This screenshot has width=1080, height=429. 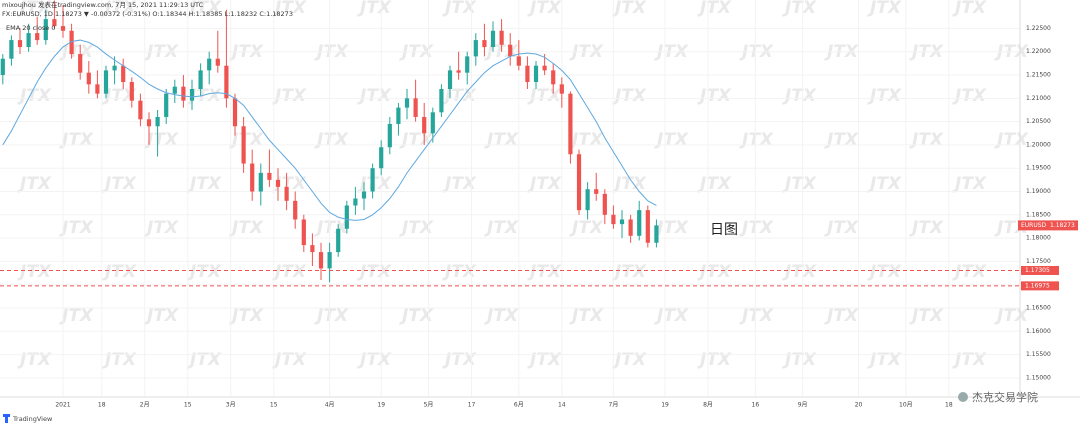 I want to click on x-tick-label: 17, so click(x=472, y=405).